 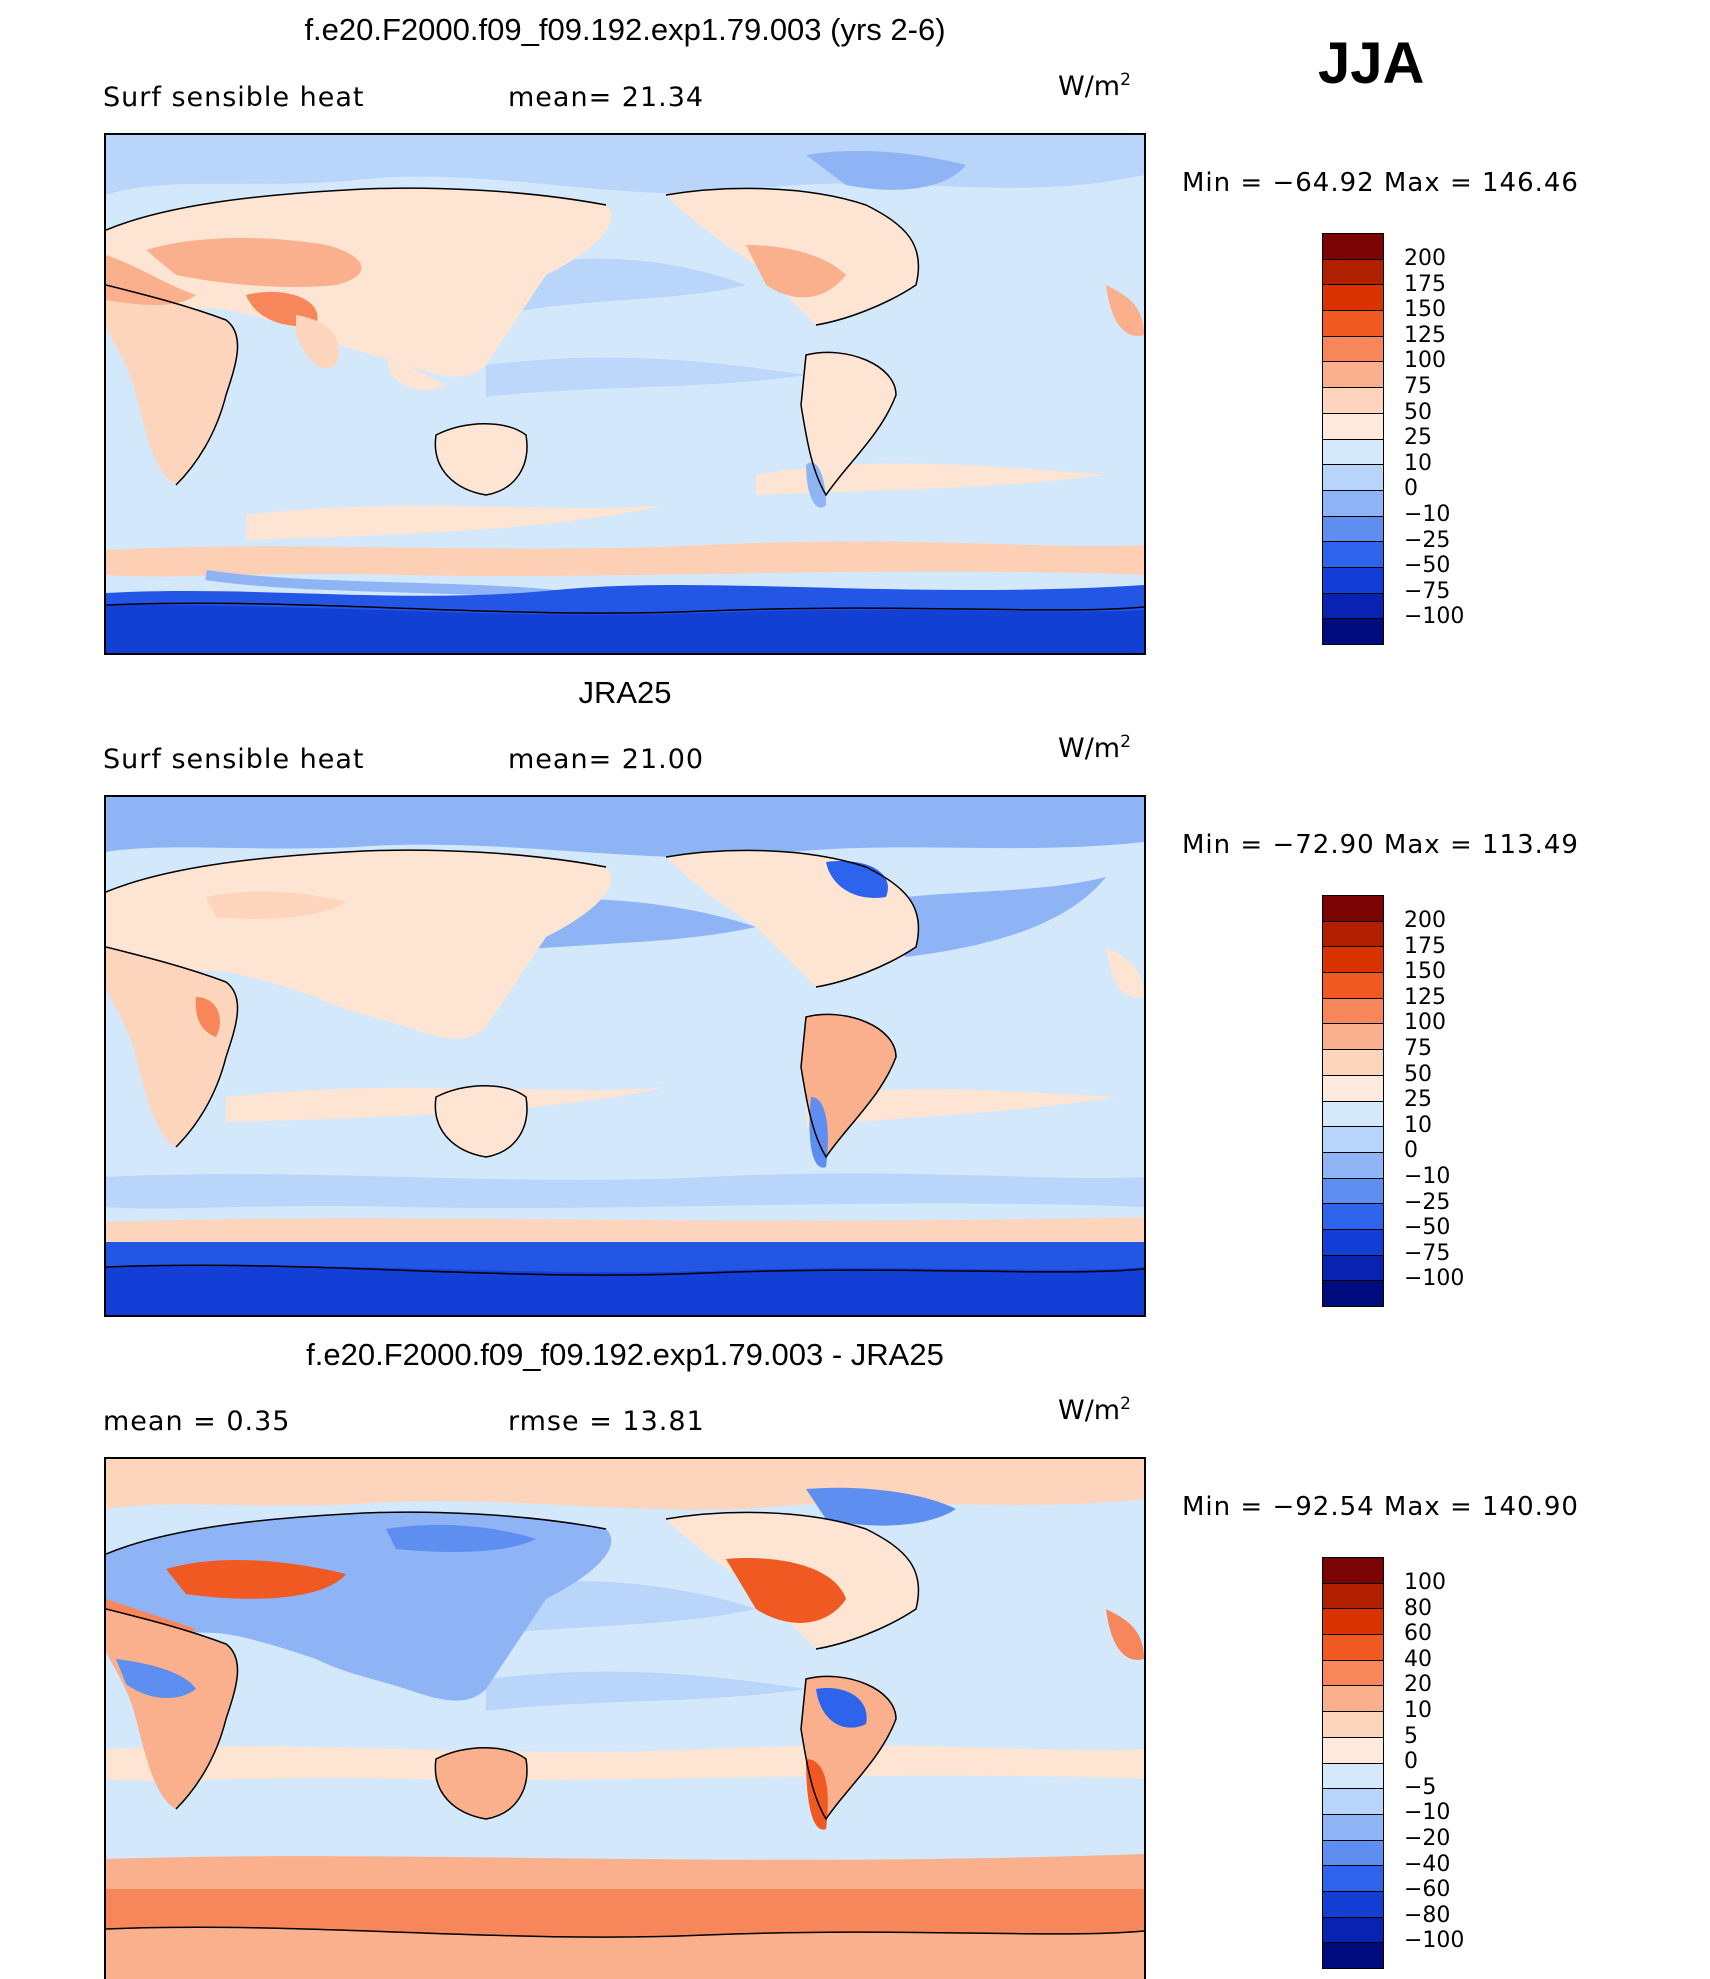 What do you see at coordinates (1371, 63) in the screenshot?
I see `season-label: JJA` at bounding box center [1371, 63].